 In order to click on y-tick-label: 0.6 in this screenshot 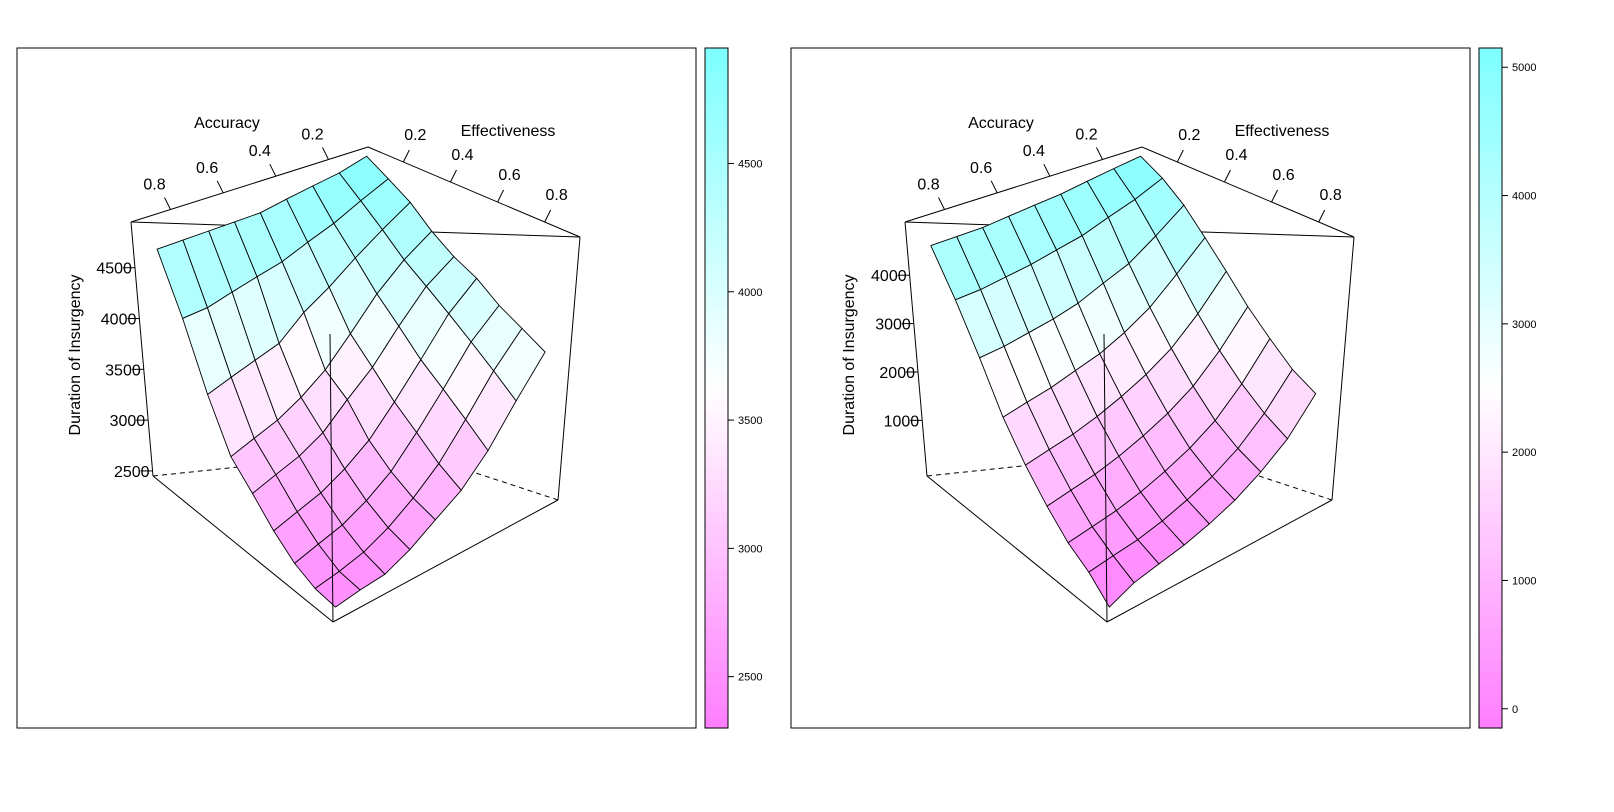, I will do `click(509, 175)`.